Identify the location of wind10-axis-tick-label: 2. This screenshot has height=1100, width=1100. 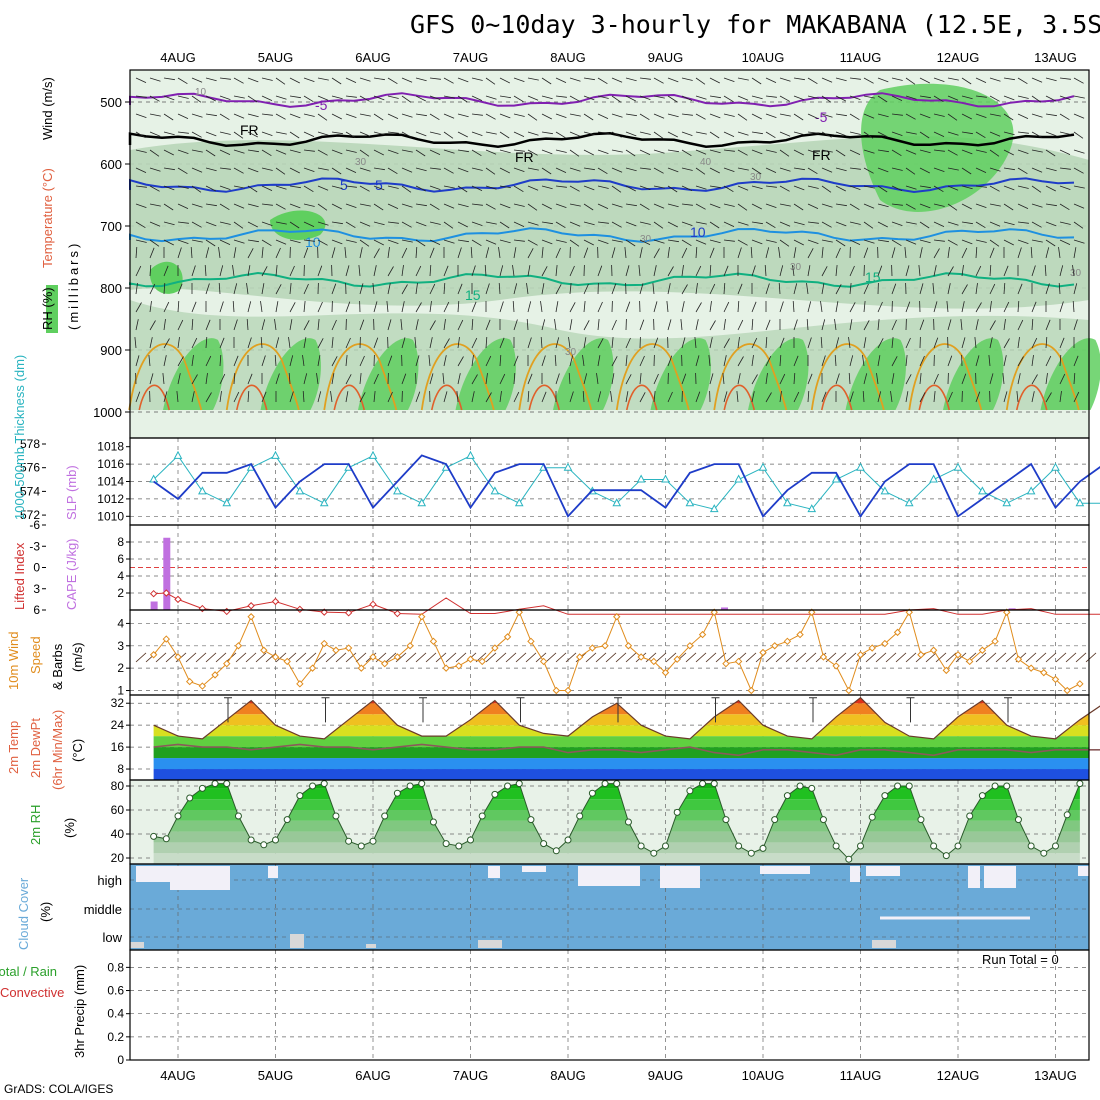
(120, 668).